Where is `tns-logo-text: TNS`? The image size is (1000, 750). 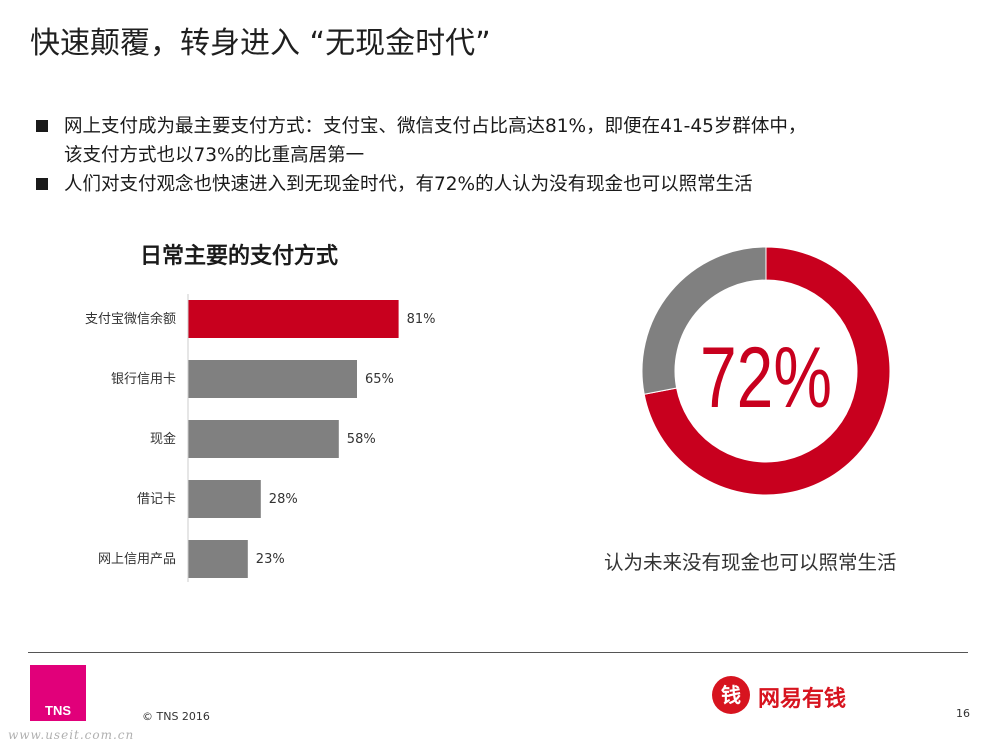
tns-logo-text: TNS is located at coordinates (58, 710).